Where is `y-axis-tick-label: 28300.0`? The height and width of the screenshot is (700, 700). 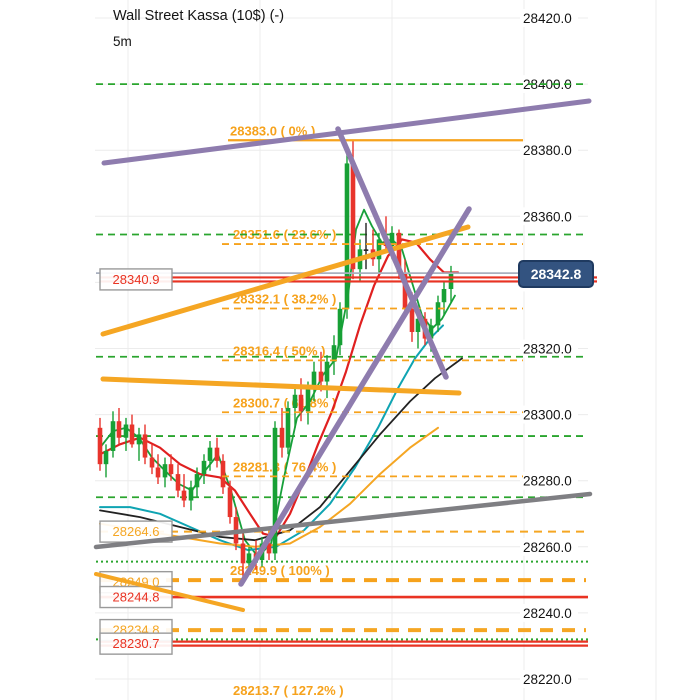
y-axis-tick-label: 28300.0 is located at coordinates (547, 415).